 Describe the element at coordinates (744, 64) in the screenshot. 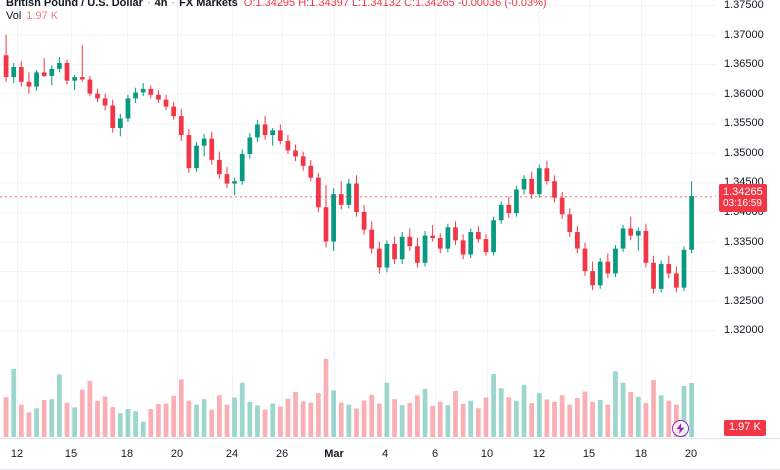

I see `price-tick: 1.36500` at that location.